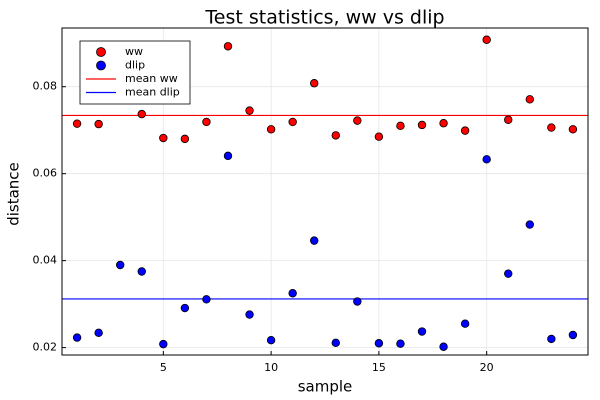 The height and width of the screenshot is (400, 600). What do you see at coordinates (14, 194) in the screenshot?
I see `y-axis-label: distance` at bounding box center [14, 194].